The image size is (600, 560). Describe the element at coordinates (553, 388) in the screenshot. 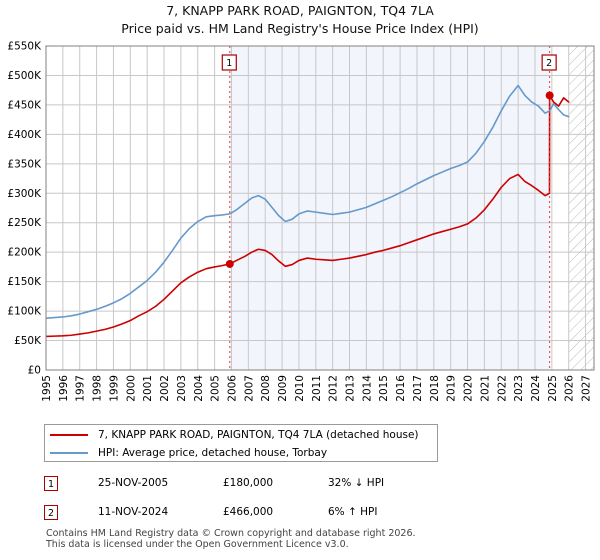

I see `svg-text: 2025` at that location.